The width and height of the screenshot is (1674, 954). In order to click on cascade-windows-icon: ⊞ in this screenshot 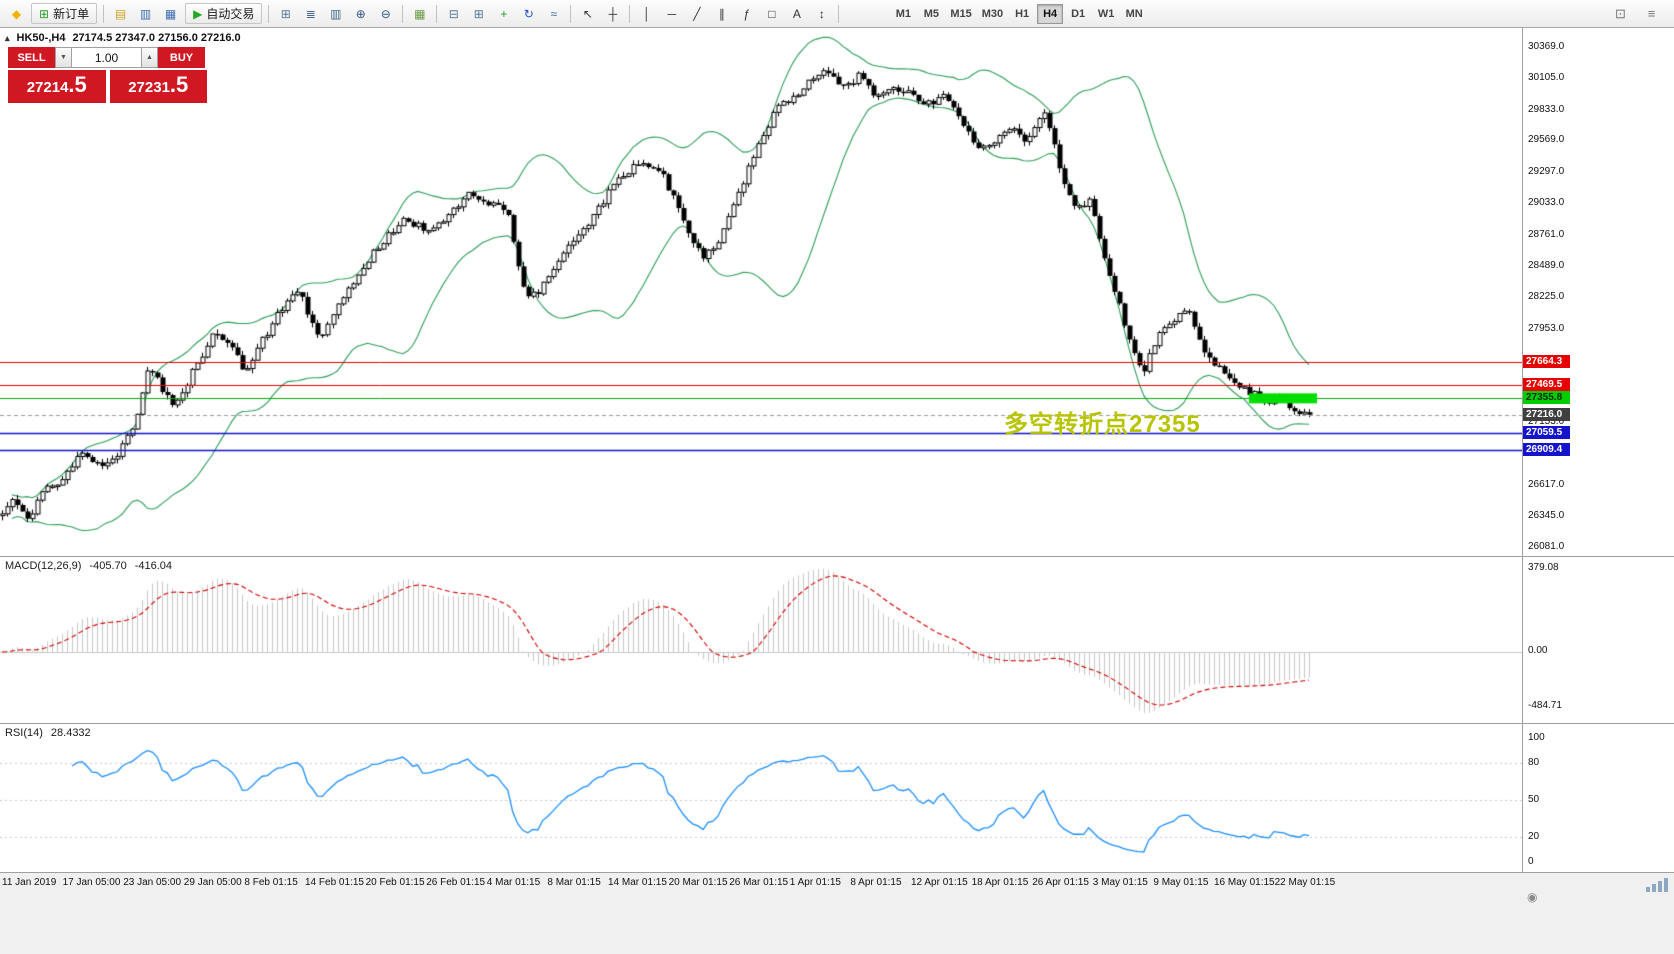, I will do `click(478, 14)`.